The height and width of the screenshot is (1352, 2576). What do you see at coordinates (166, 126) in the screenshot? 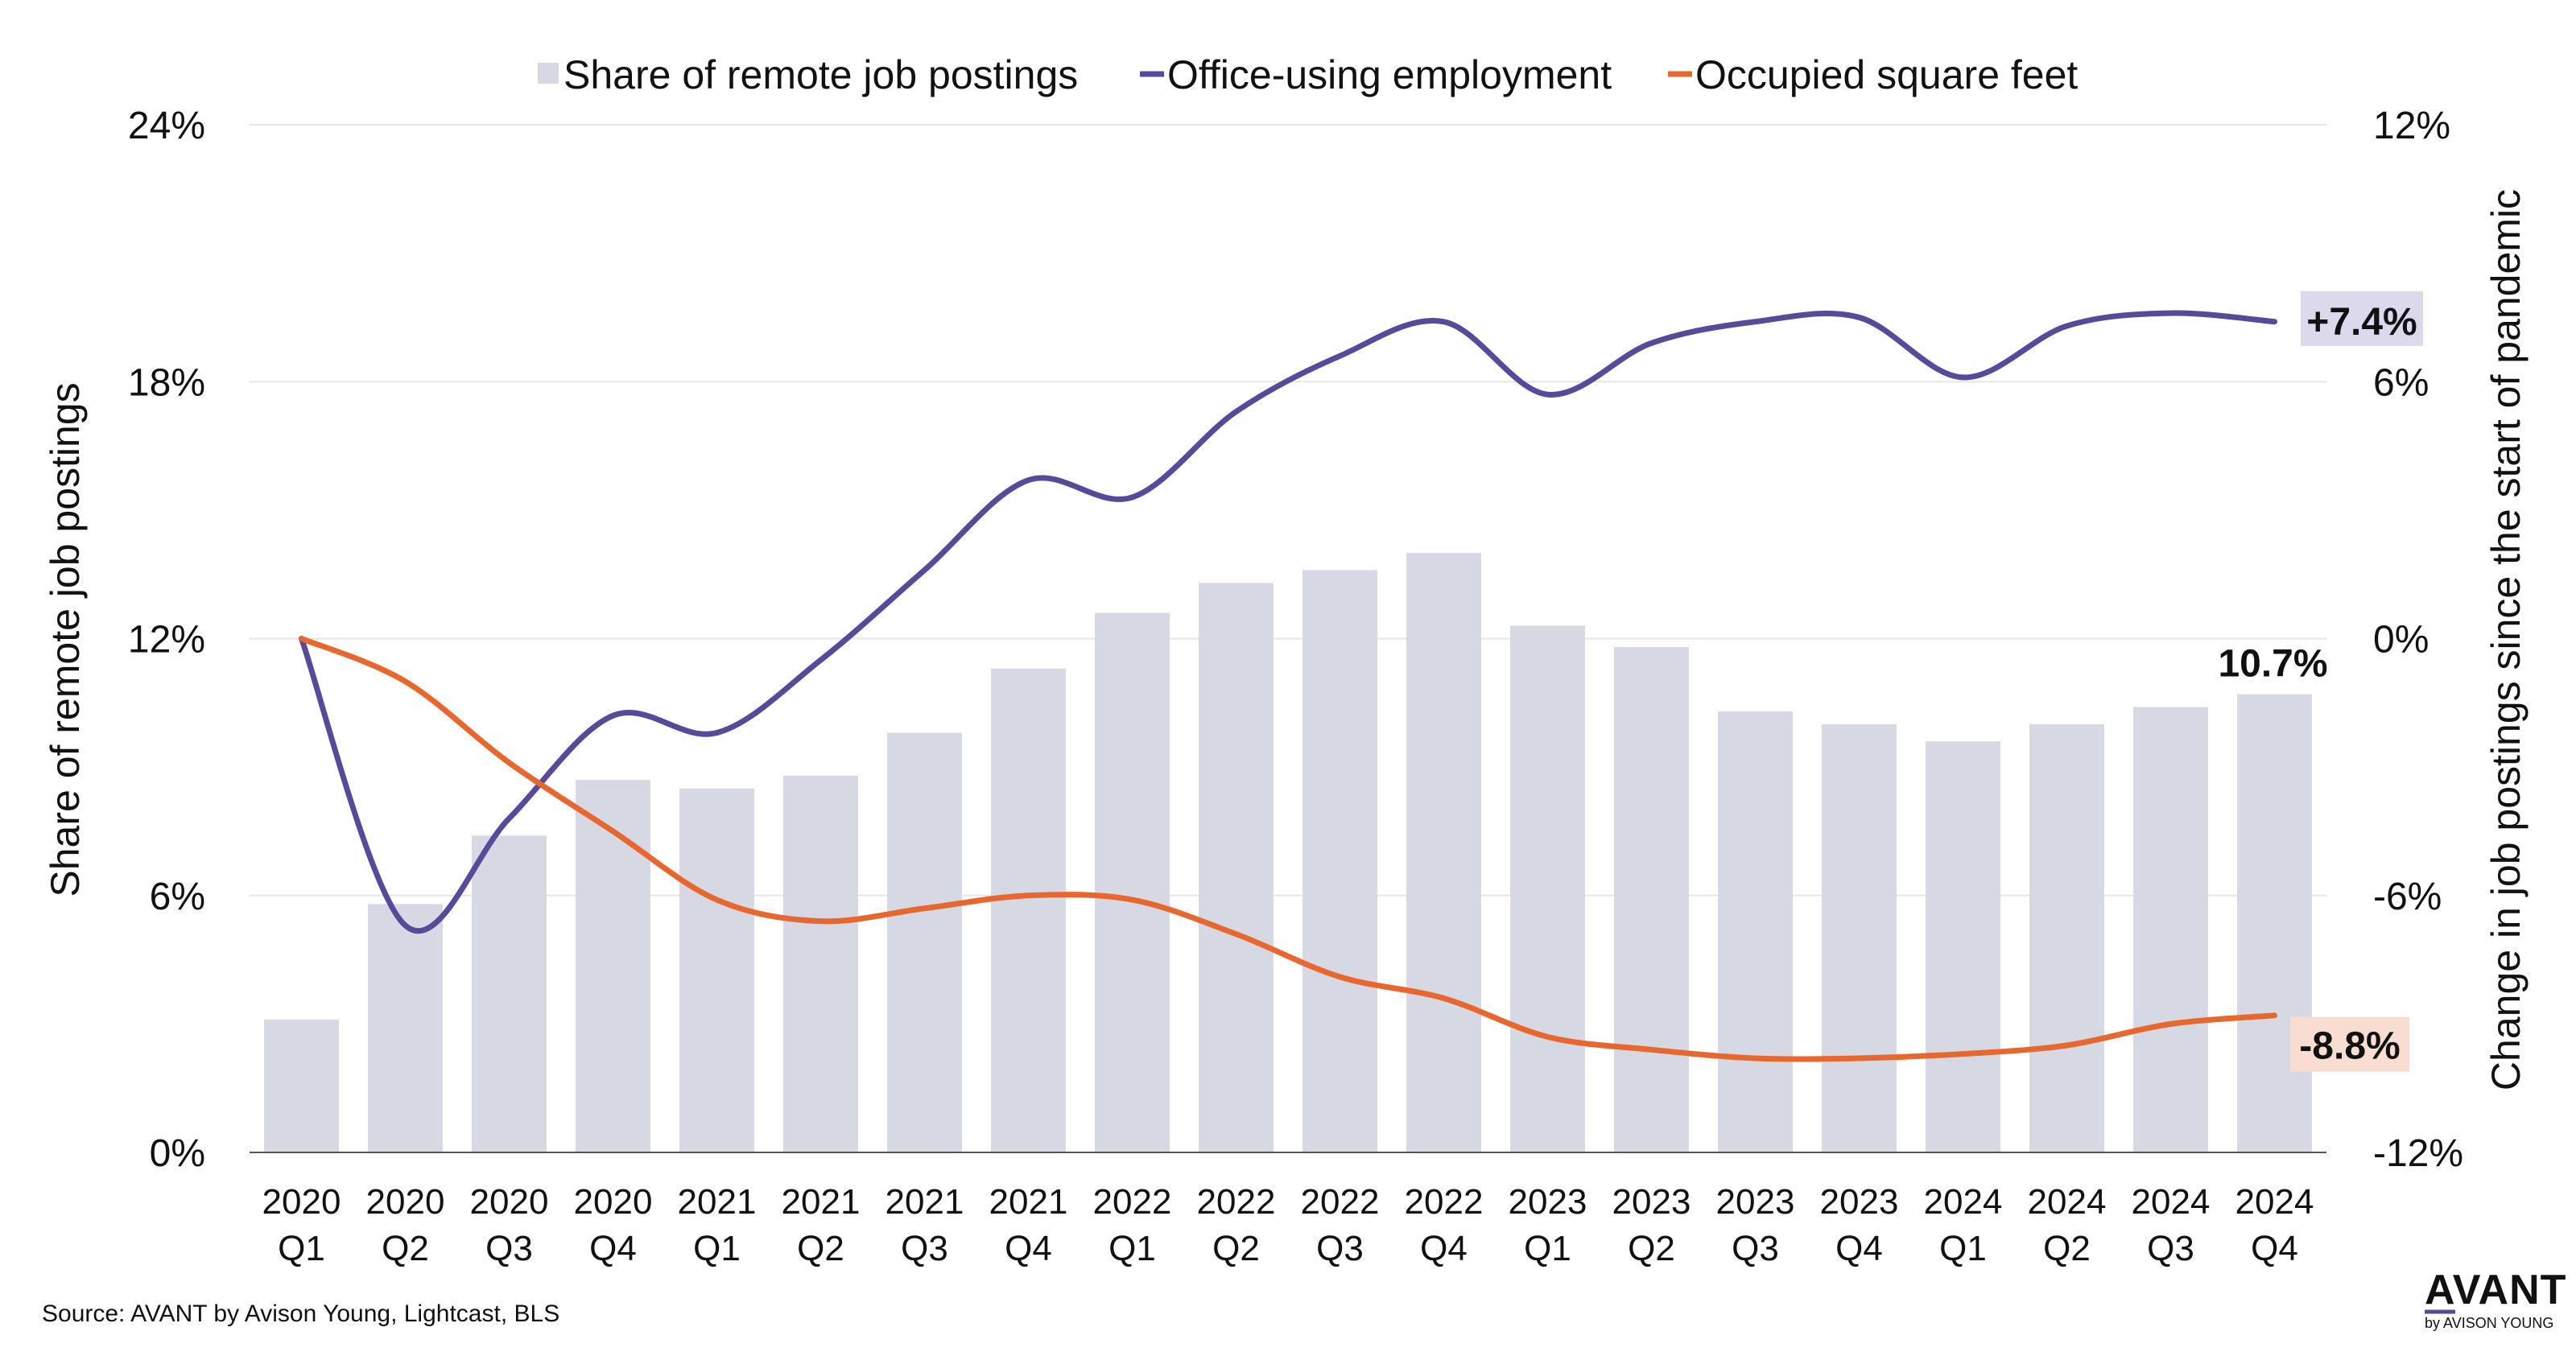
I see `left-tick-label: 24%` at bounding box center [166, 126].